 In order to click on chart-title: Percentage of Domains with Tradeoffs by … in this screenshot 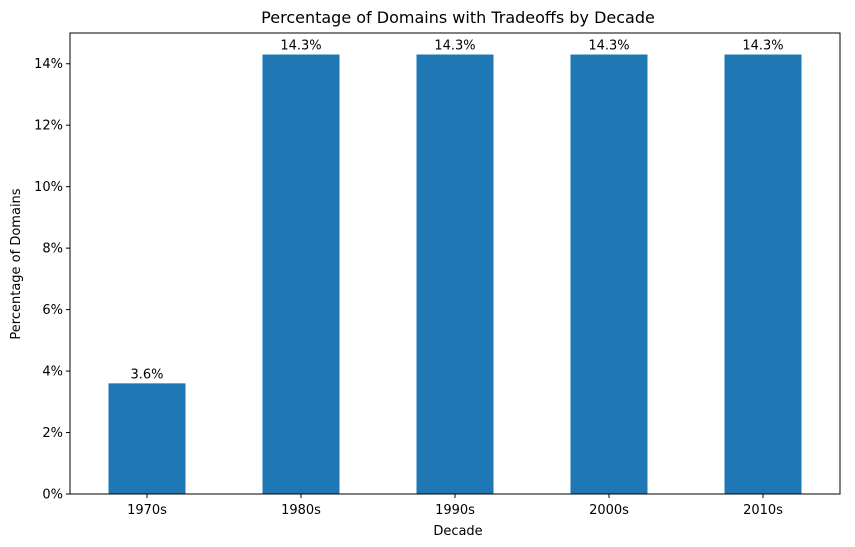, I will do `click(458, 17)`.